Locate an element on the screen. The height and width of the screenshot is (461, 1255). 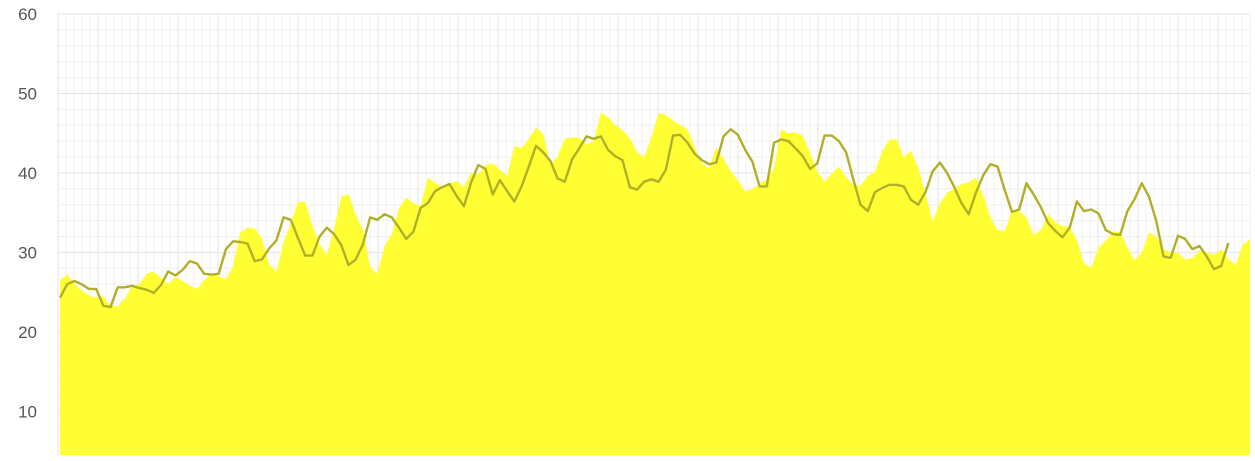
y-tick-label: 30 is located at coordinates (27, 252).